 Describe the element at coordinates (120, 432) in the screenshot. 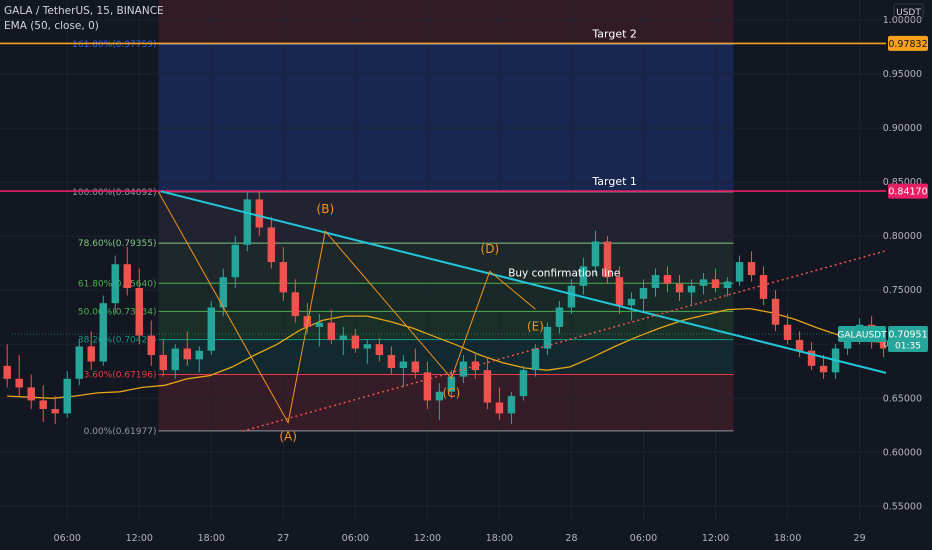

I see `fib-level-label: 0.00%(0.61977)` at that location.